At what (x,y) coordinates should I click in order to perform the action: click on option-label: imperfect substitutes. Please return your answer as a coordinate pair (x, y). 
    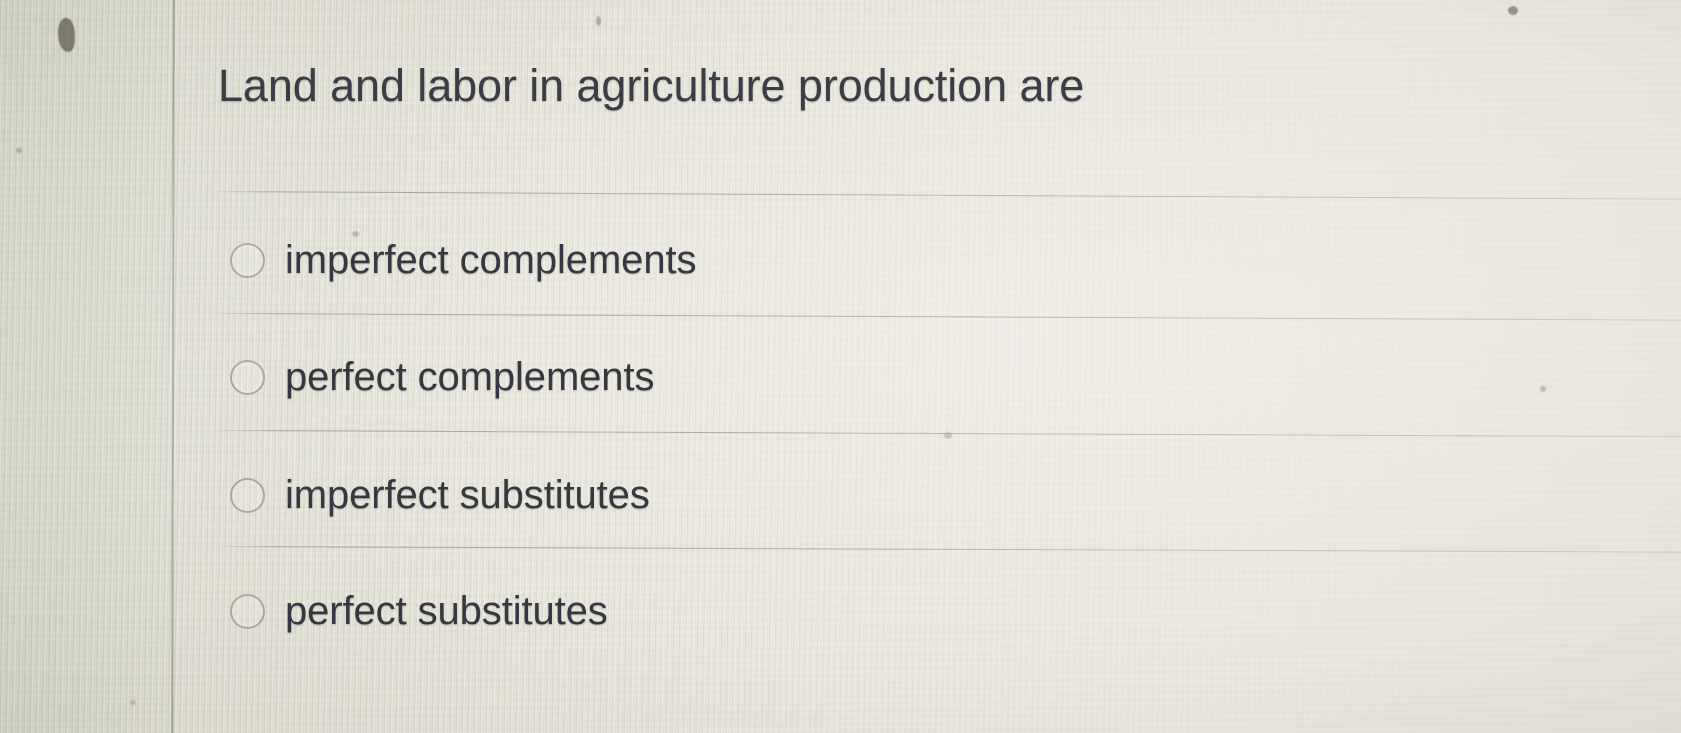
    Looking at the image, I should click on (467, 495).